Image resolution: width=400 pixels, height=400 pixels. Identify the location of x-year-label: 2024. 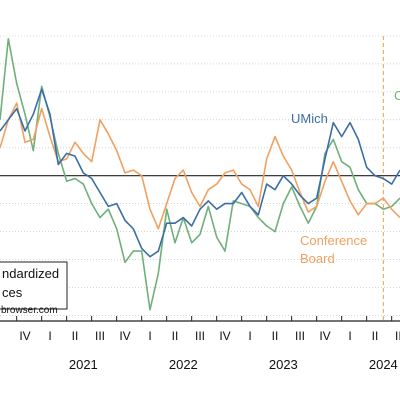
(383, 364).